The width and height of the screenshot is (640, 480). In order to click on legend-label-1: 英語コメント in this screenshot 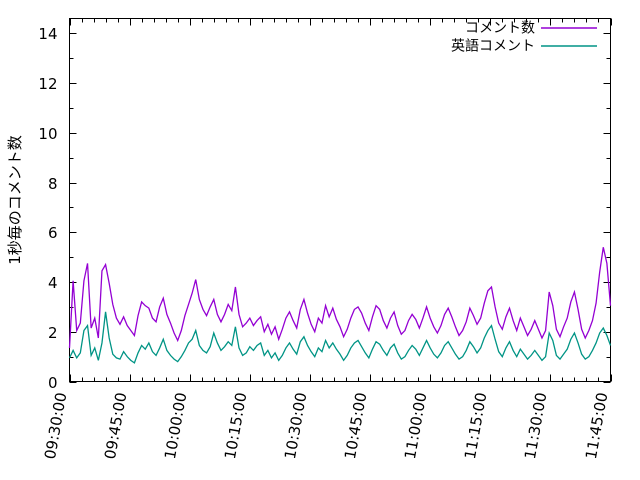, I will do `click(493, 46)`.